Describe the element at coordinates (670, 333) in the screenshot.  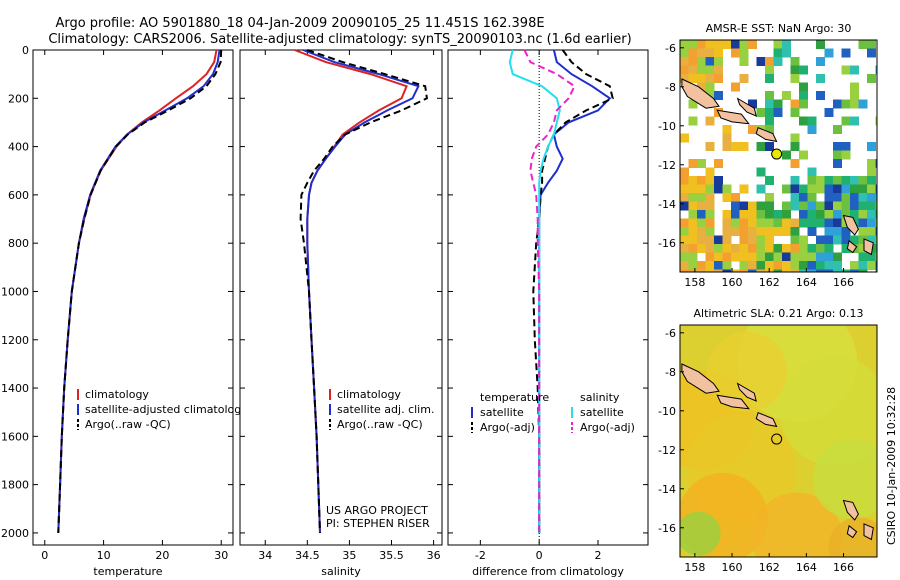
I see `sla_map-ytick-label: -6` at that location.